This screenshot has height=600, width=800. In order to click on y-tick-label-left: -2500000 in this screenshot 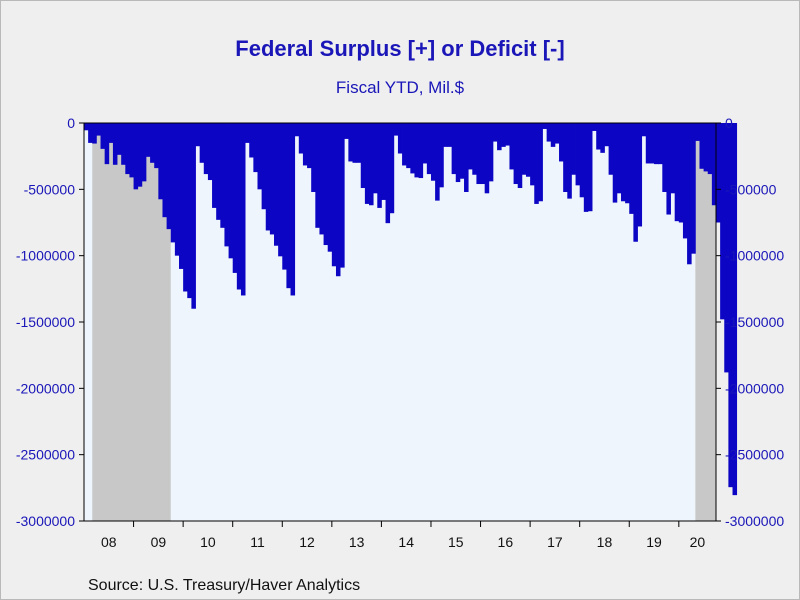, I will do `click(45, 455)`.